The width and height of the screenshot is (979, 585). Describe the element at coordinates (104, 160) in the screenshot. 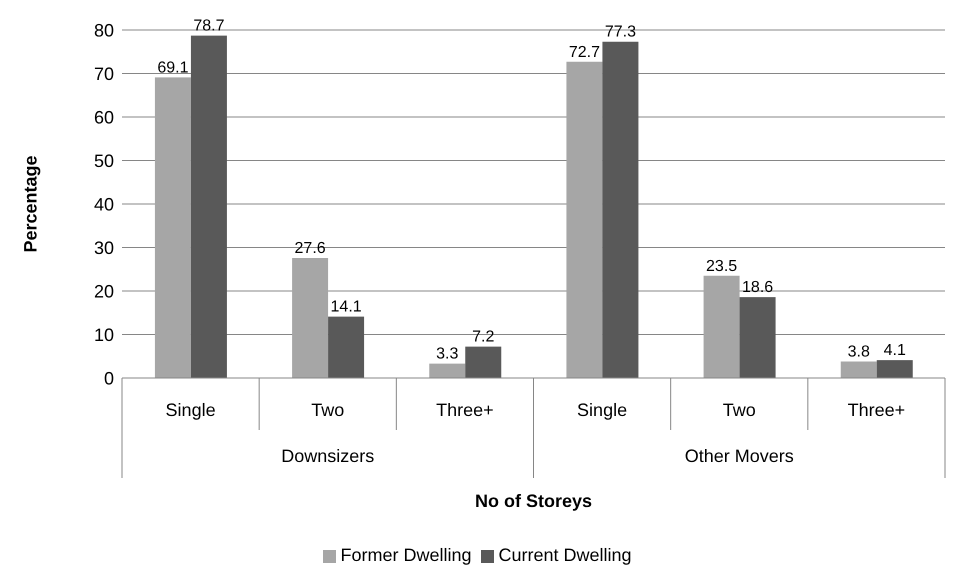

I see `y-tick-label: 50` at that location.